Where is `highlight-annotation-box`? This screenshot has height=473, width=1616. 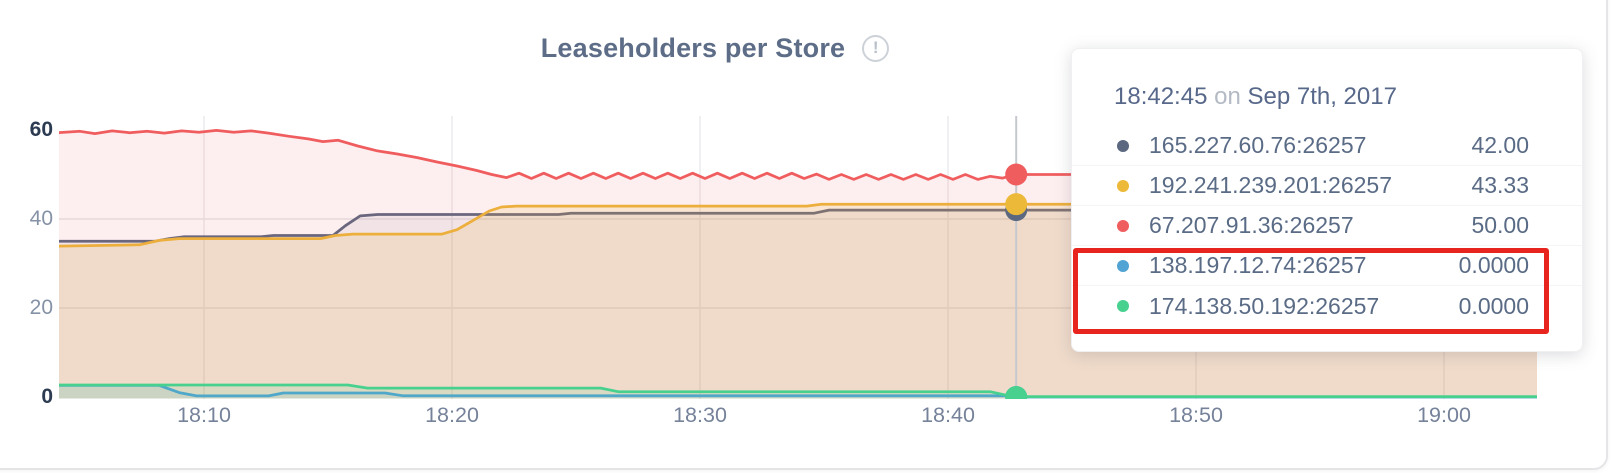
highlight-annotation-box is located at coordinates (1311, 291).